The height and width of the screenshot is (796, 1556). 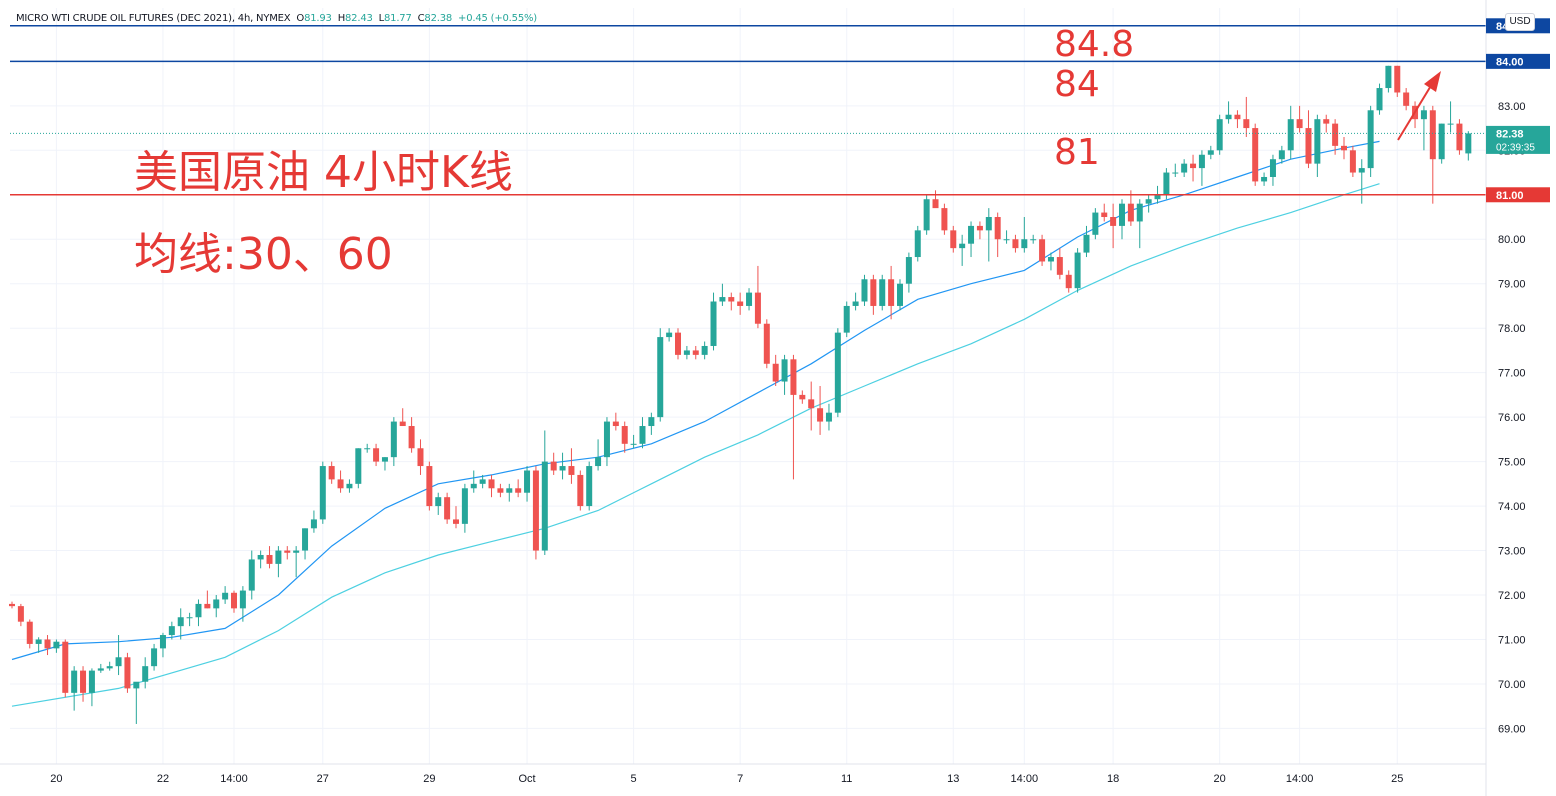 I want to click on x-tick-label: 7, so click(x=740, y=779).